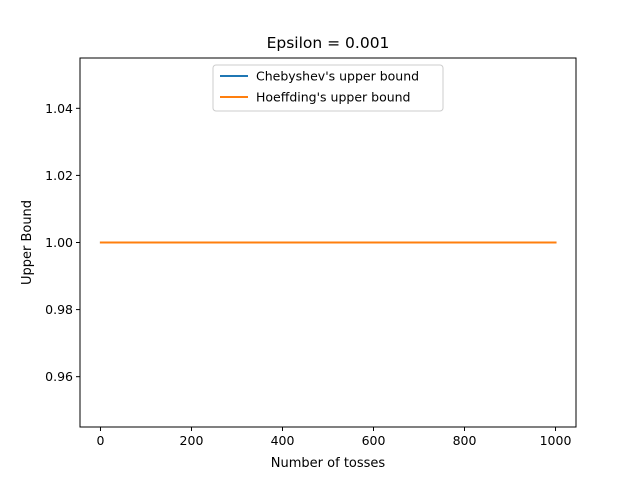 This screenshot has height=480, width=640. Describe the element at coordinates (374, 440) in the screenshot. I see `x-tick-label: 600` at that location.